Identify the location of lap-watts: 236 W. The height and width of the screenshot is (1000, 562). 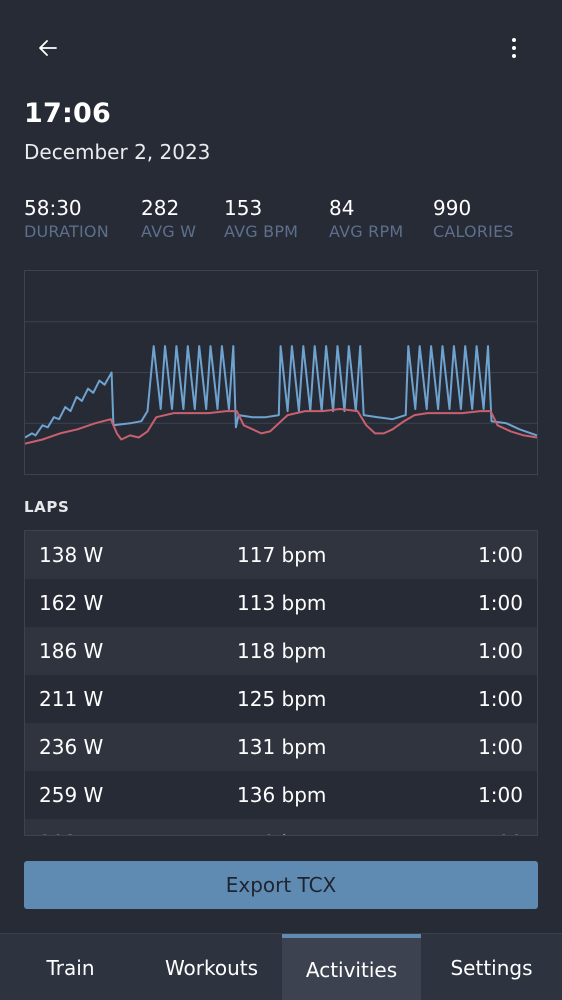
(71, 747).